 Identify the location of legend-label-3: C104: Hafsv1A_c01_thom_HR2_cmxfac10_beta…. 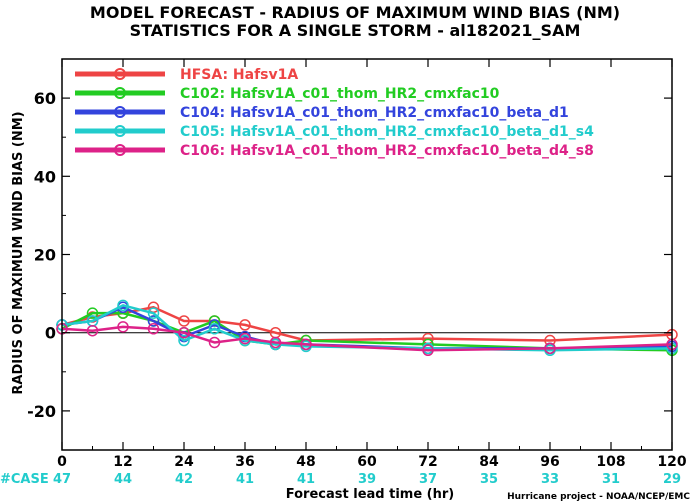
(374, 113).